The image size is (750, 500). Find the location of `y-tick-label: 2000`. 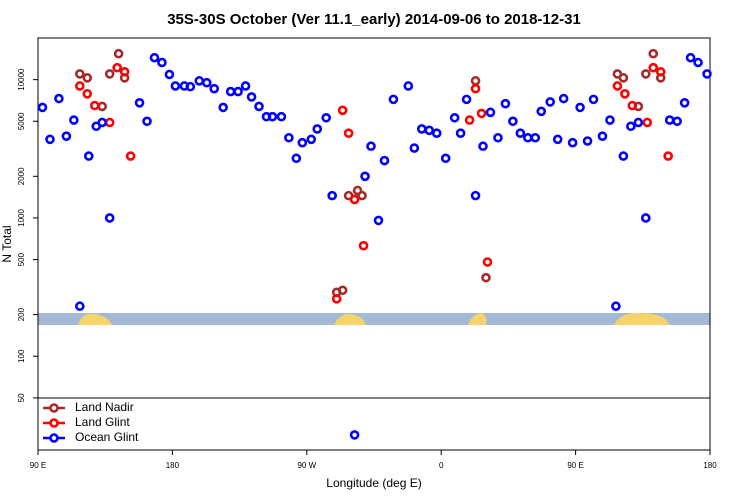

y-tick-label: 2000 is located at coordinates (21, 176).